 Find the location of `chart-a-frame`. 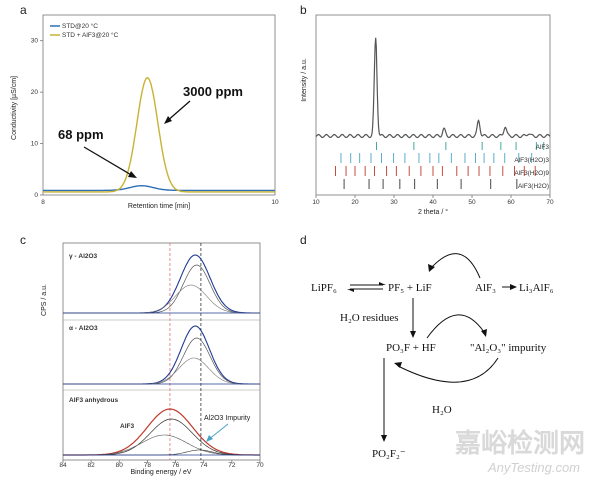

chart-a-frame is located at coordinates (159, 105).